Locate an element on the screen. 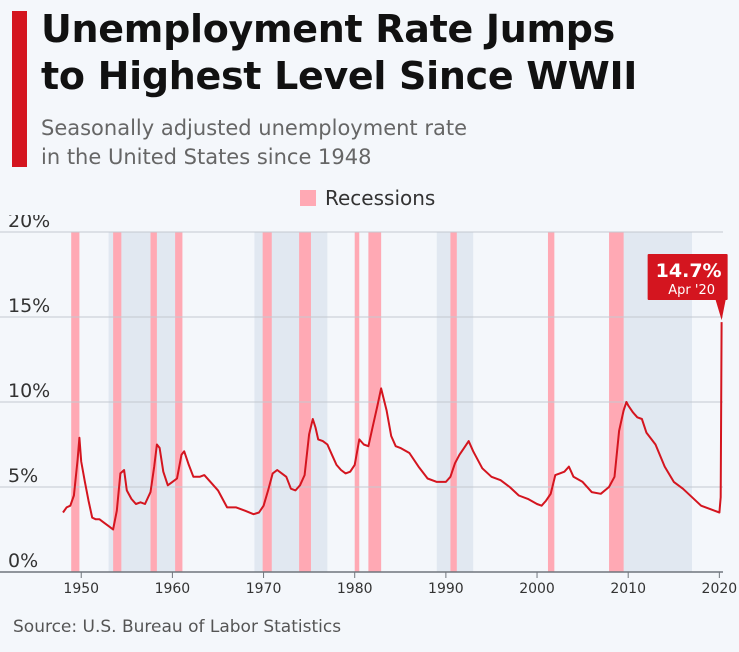 The width and height of the screenshot is (739, 652). title-line-2: to Highest Level Since WWII is located at coordinates (339, 76).